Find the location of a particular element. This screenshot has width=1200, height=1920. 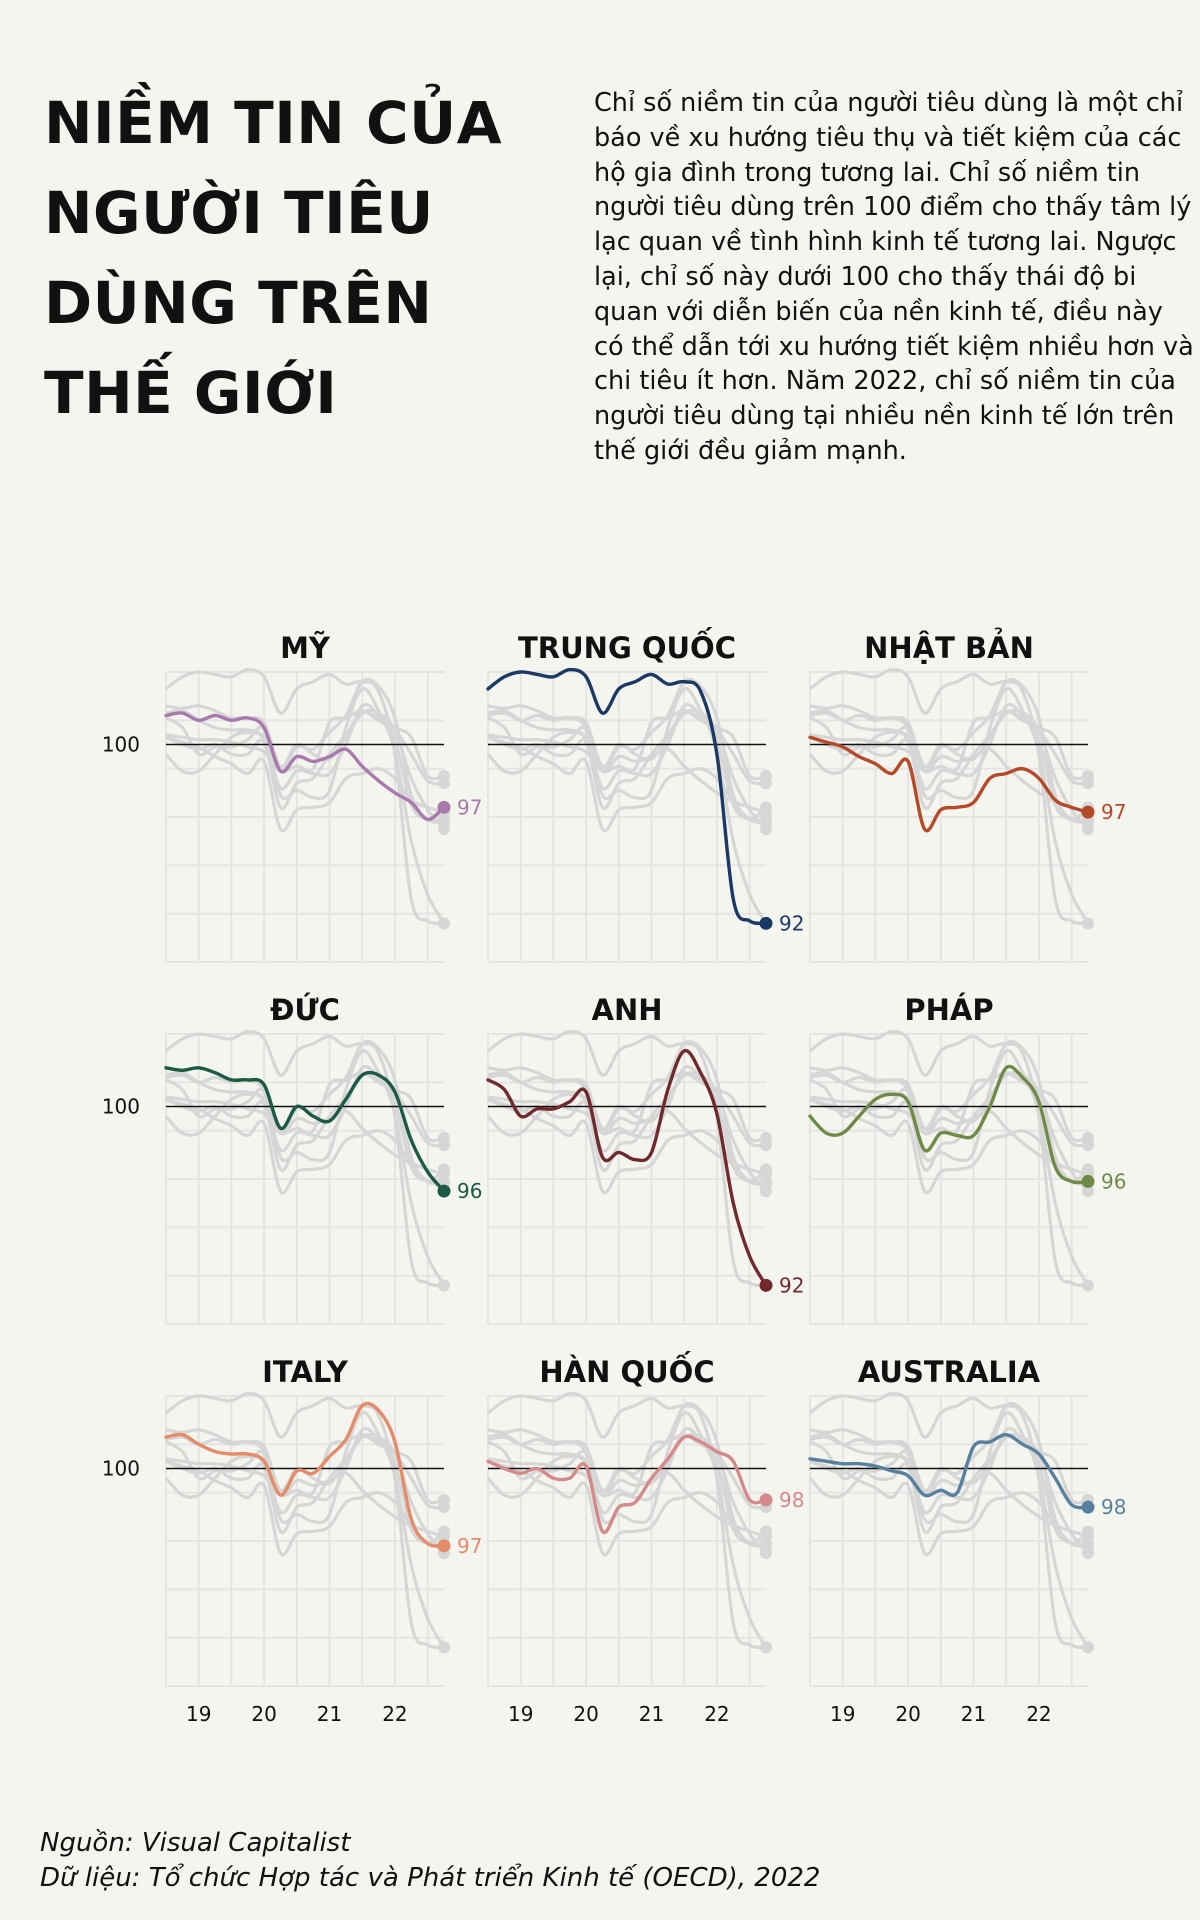

panel-8: HÀN QUỐC 98 19 20 21 22 is located at coordinates (645, 1538).